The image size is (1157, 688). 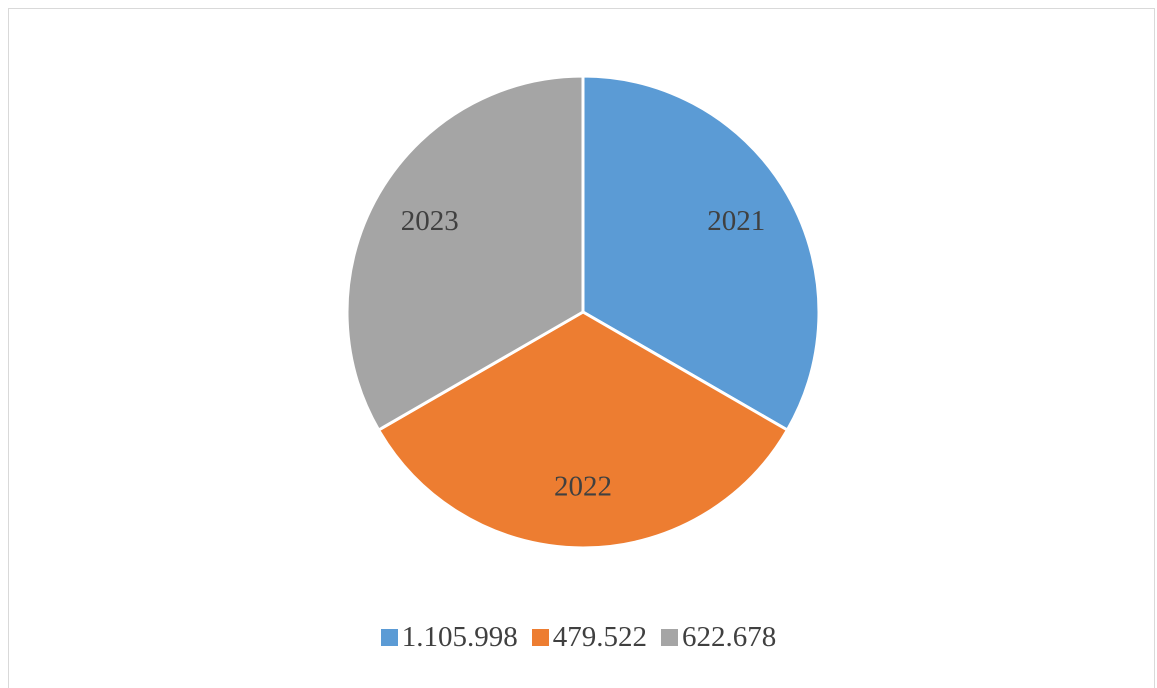 I want to click on legend-label-2021: 1.105.998, so click(x=459, y=636).